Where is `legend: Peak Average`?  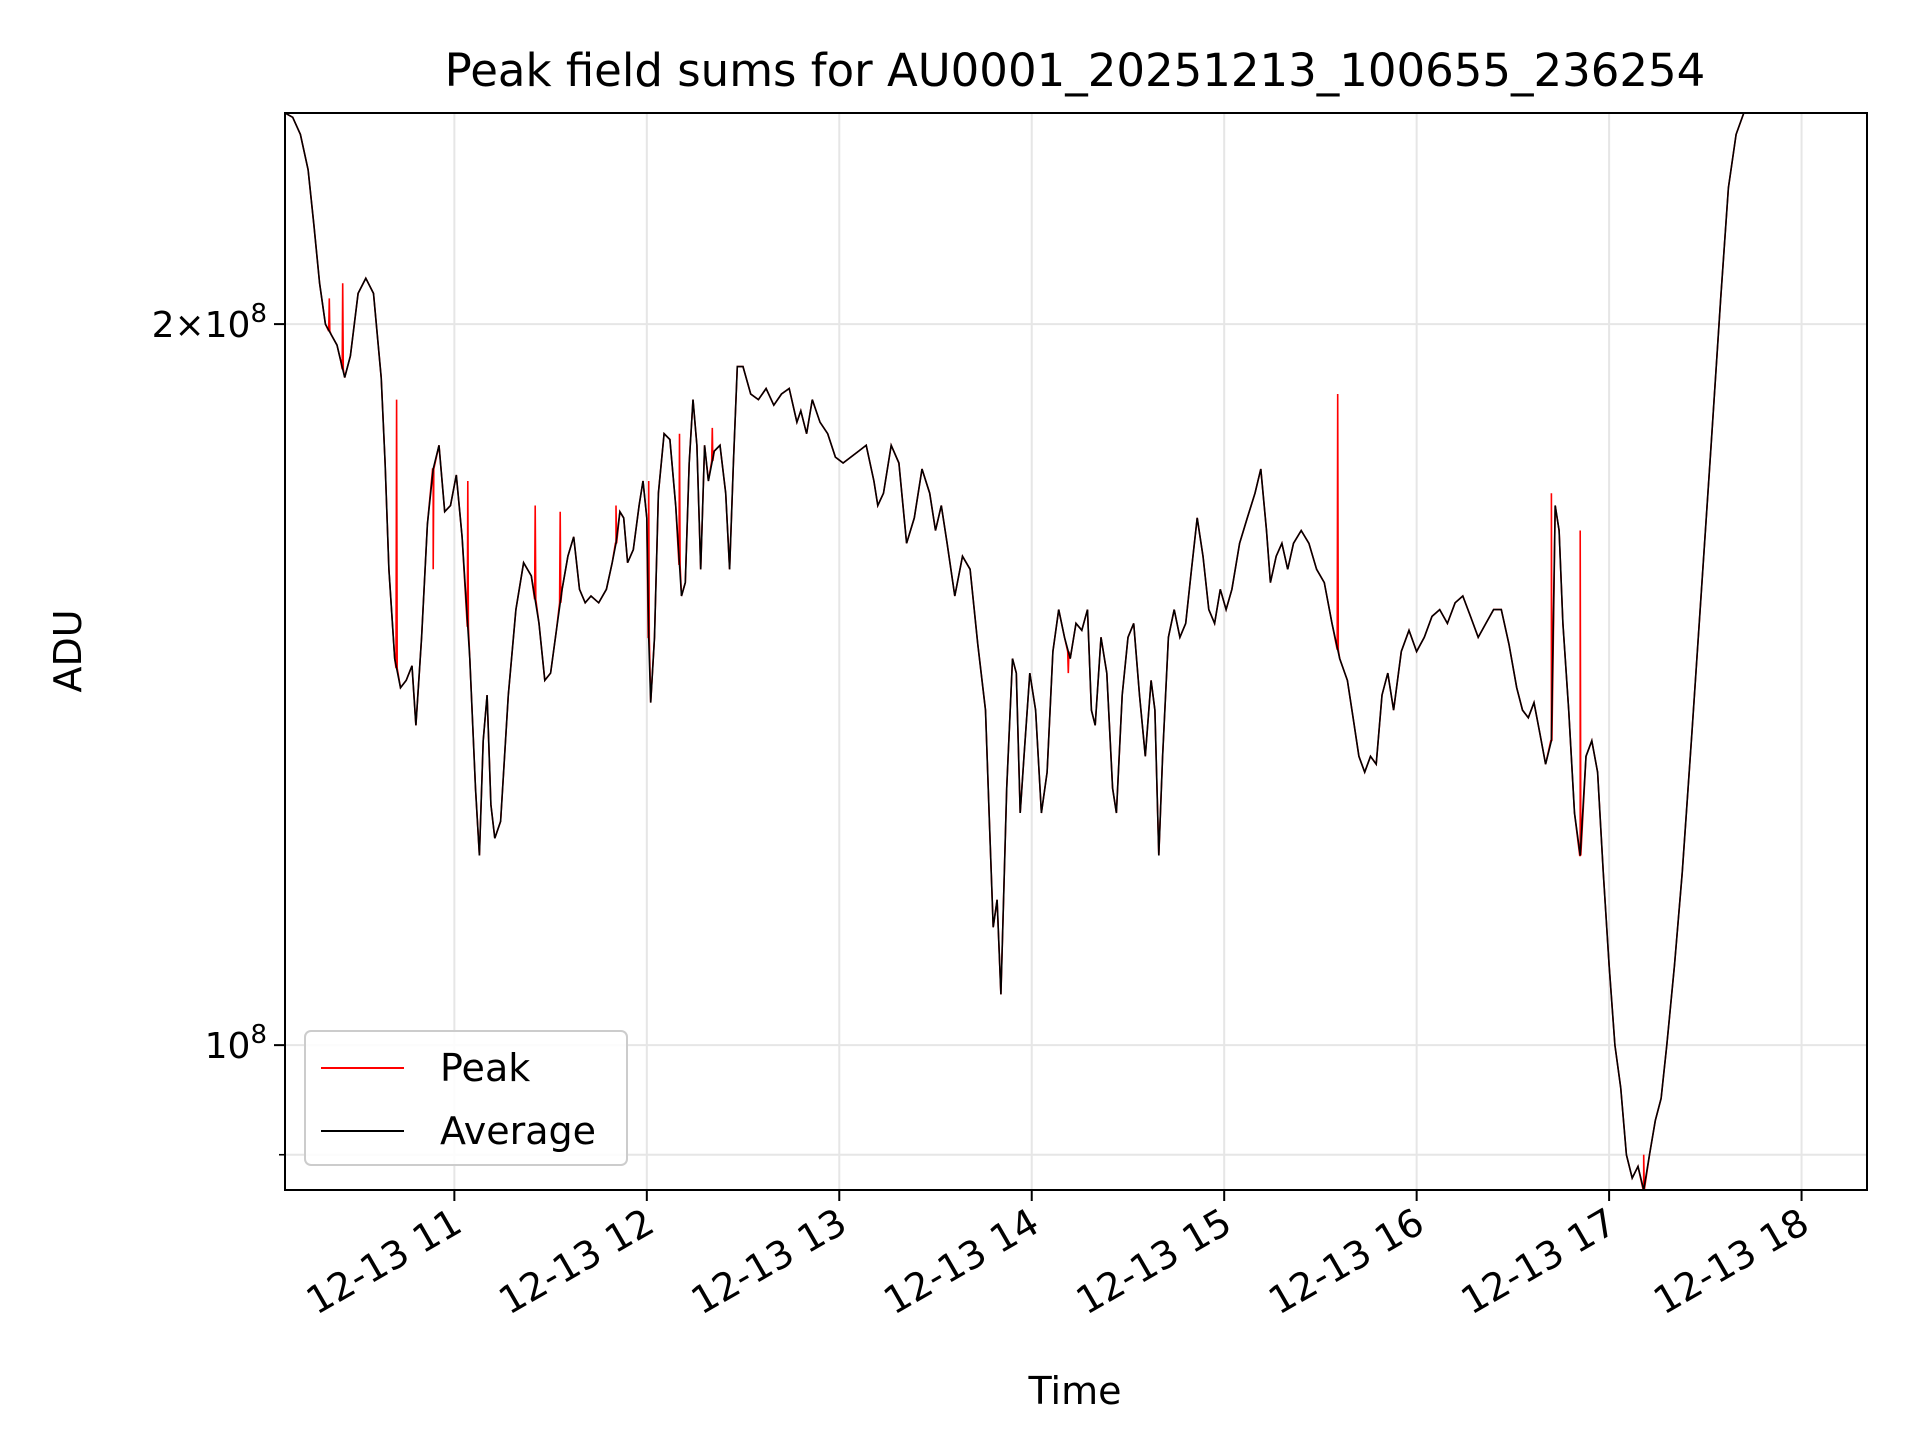
legend: Peak Average is located at coordinates (466, 1098).